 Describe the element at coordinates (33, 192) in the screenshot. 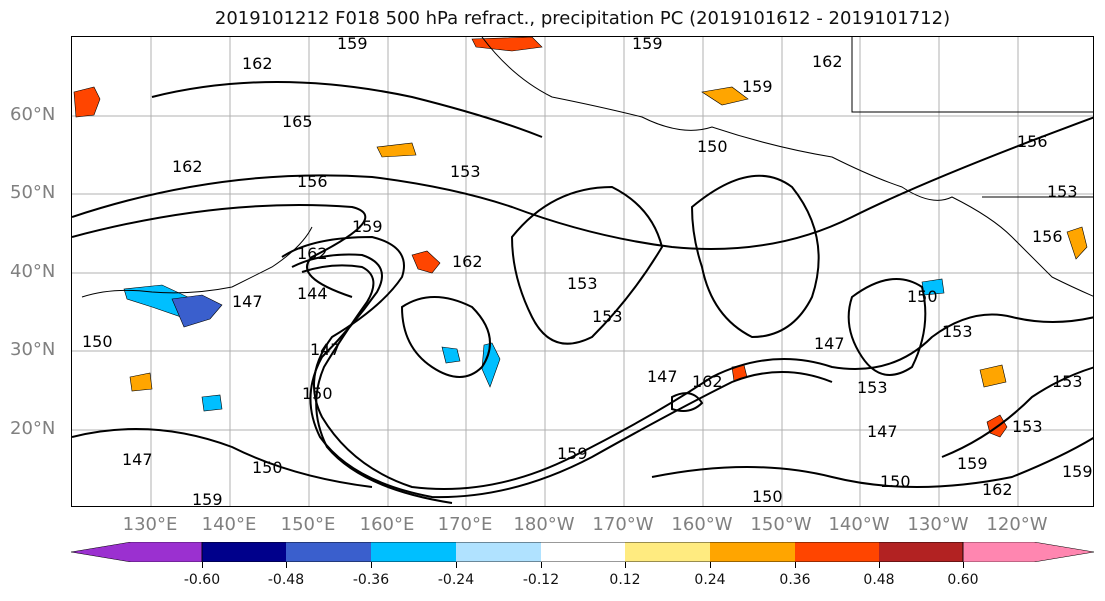

I see `lat-label-50n: 50°N` at that location.